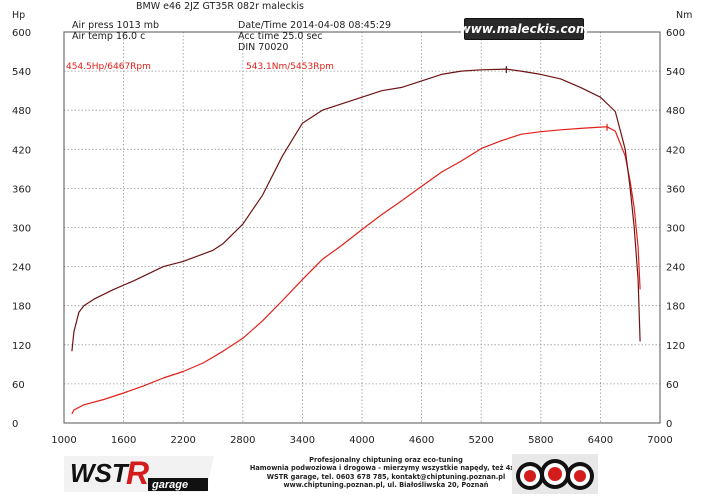 The image size is (720, 496). I want to click on left-tick-label: 0, so click(15, 424).